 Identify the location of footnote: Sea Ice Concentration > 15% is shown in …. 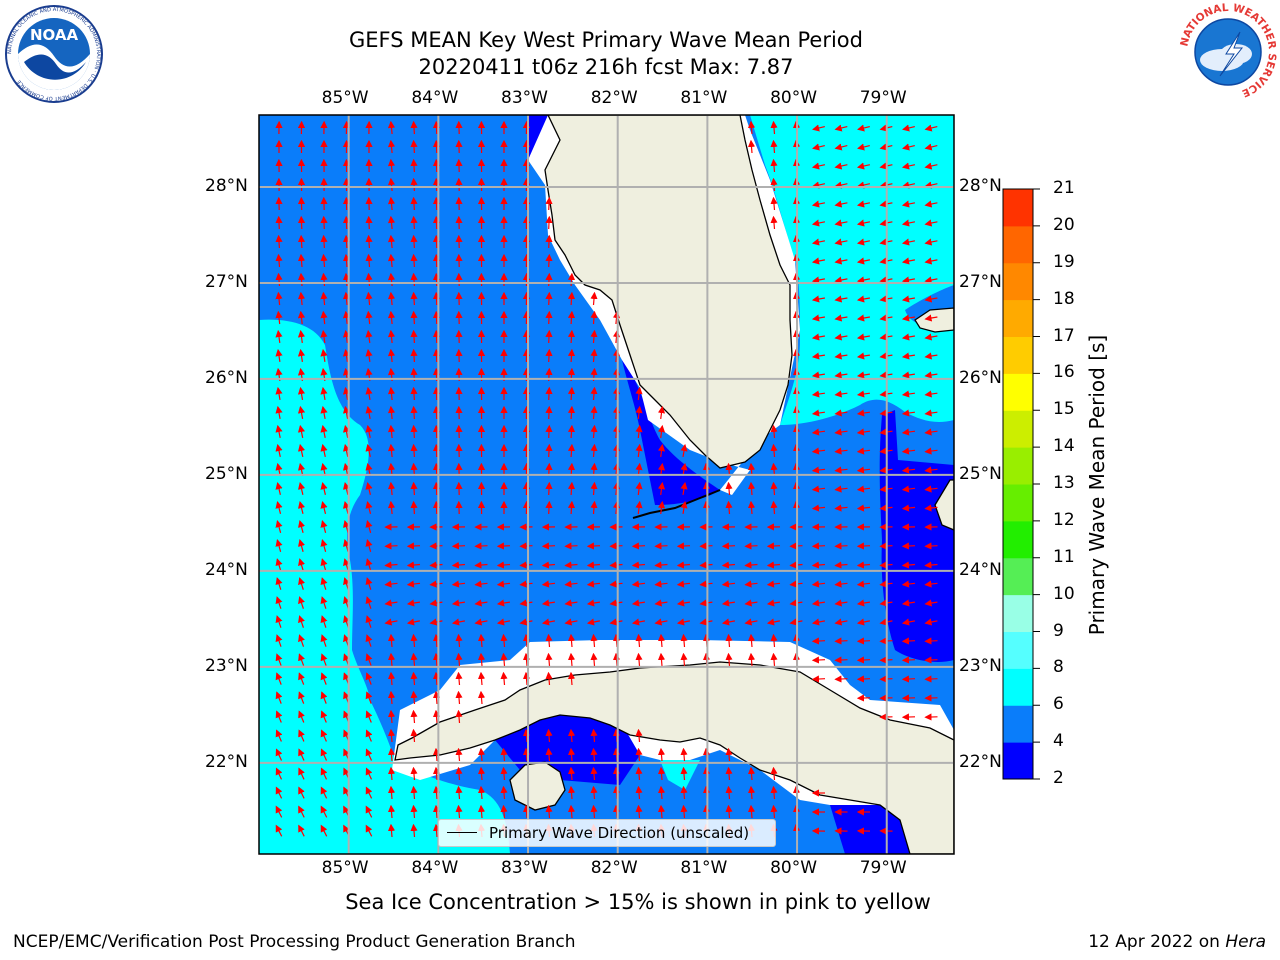
(638, 902).